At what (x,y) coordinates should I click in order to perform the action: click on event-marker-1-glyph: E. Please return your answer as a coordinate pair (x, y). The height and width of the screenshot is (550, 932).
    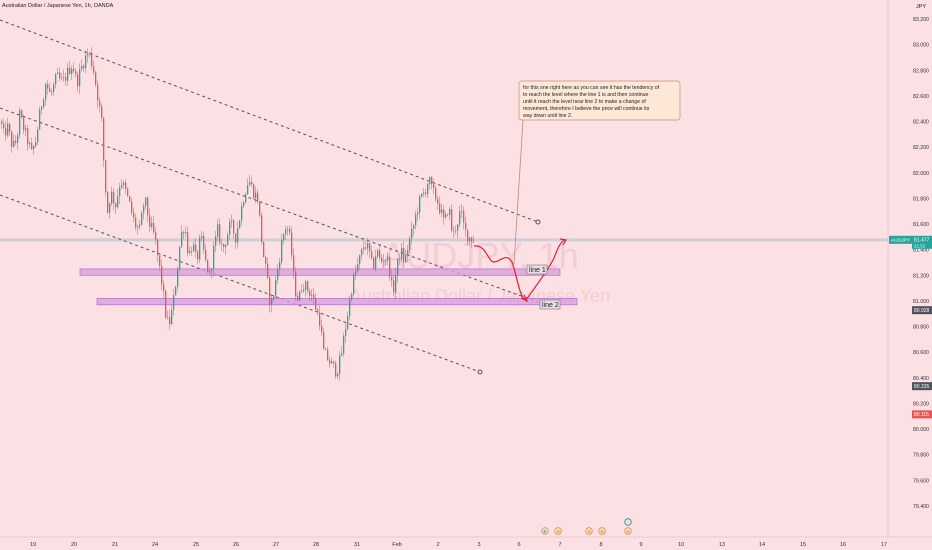
    Looking at the image, I should click on (545, 531).